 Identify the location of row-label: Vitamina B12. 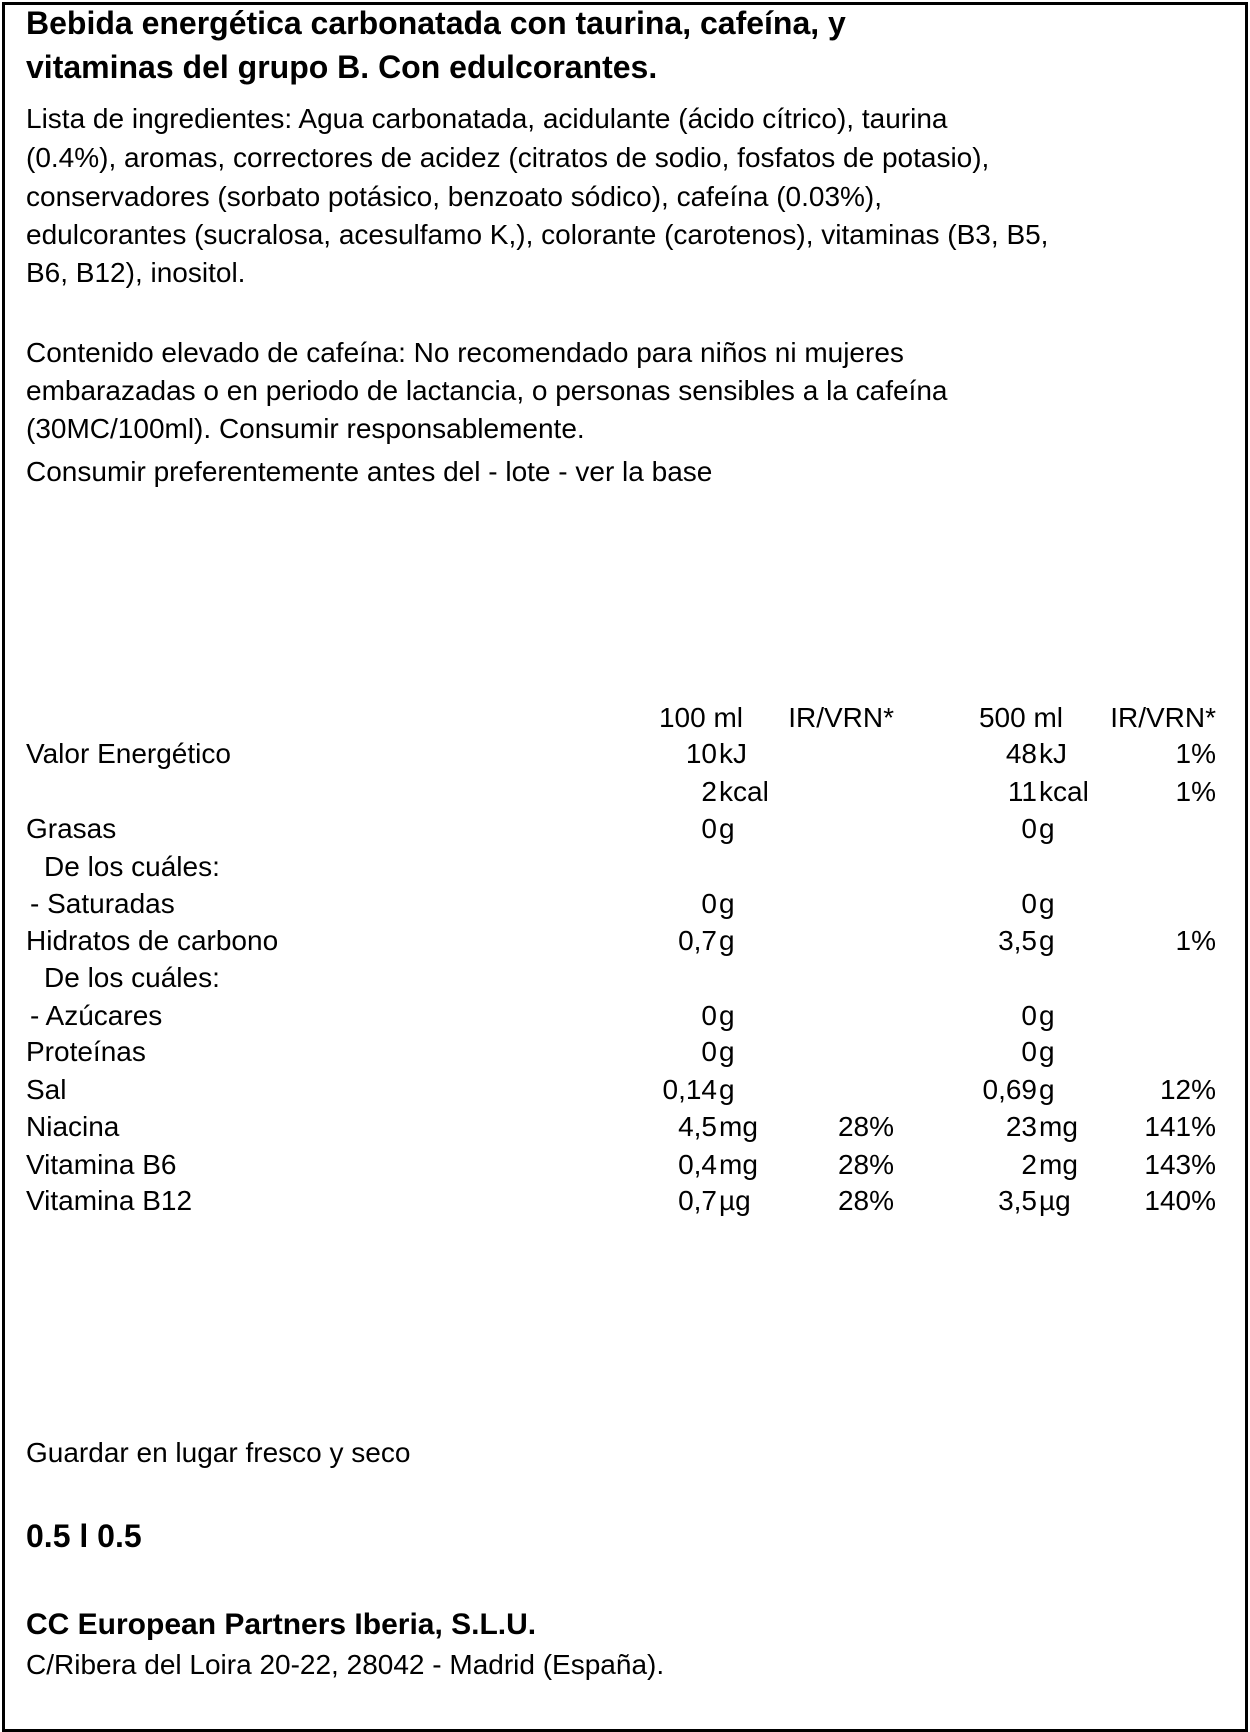
(109, 1200).